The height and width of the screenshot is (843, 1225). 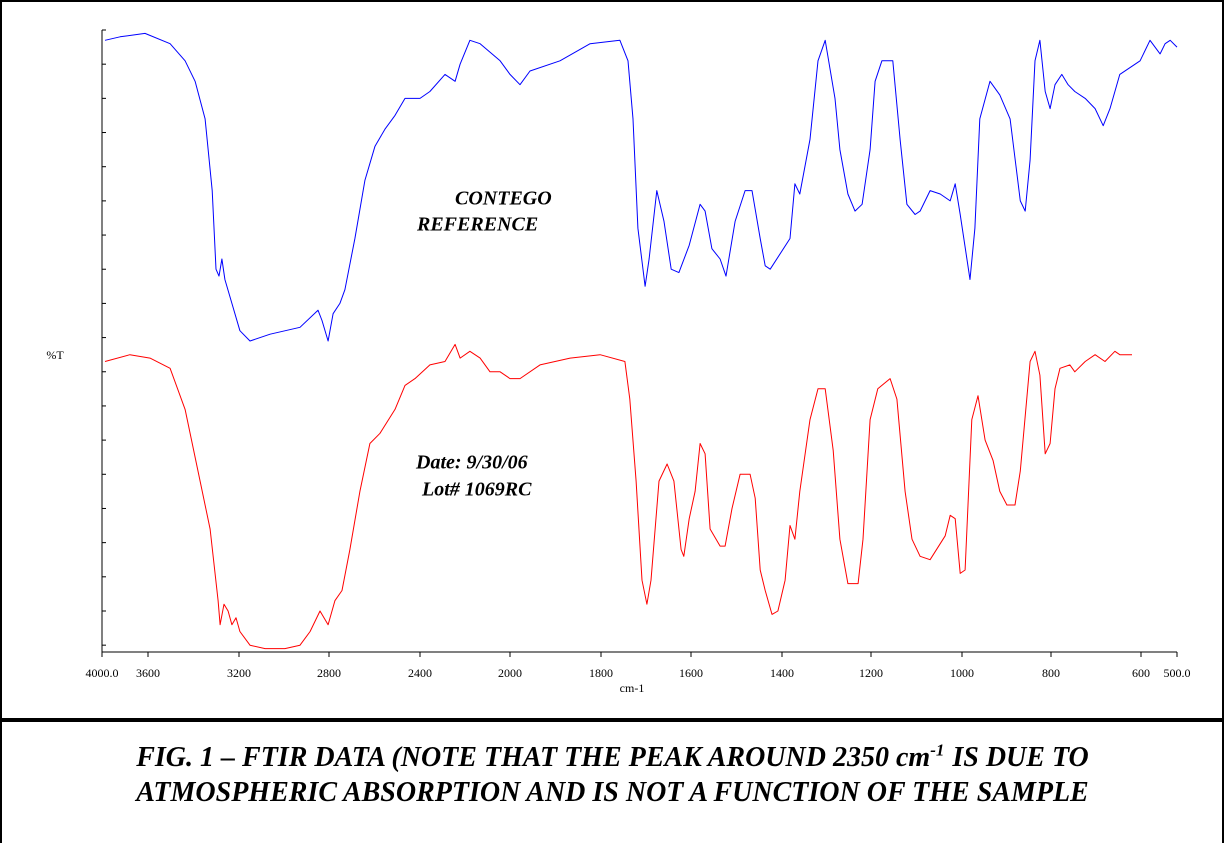 I want to click on annotation: CONTEGO, so click(x=503, y=199).